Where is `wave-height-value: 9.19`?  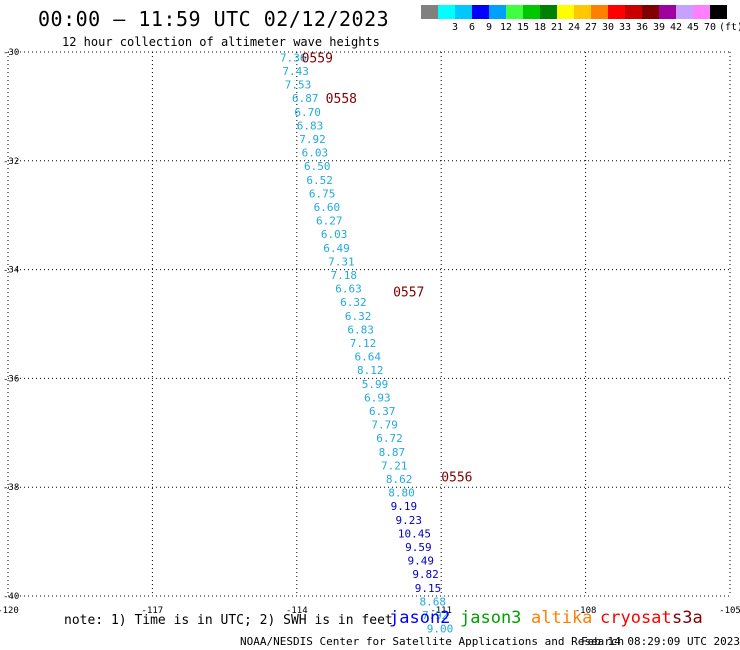 wave-height-value: 9.19 is located at coordinates (404, 506).